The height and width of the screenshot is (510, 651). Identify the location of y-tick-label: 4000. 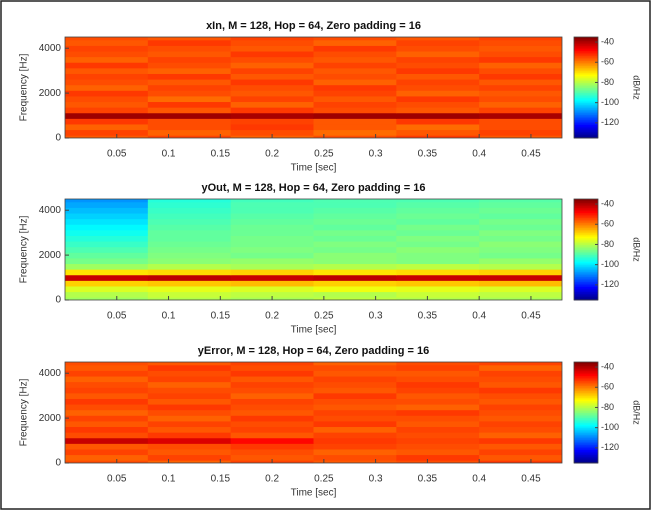
(50, 373).